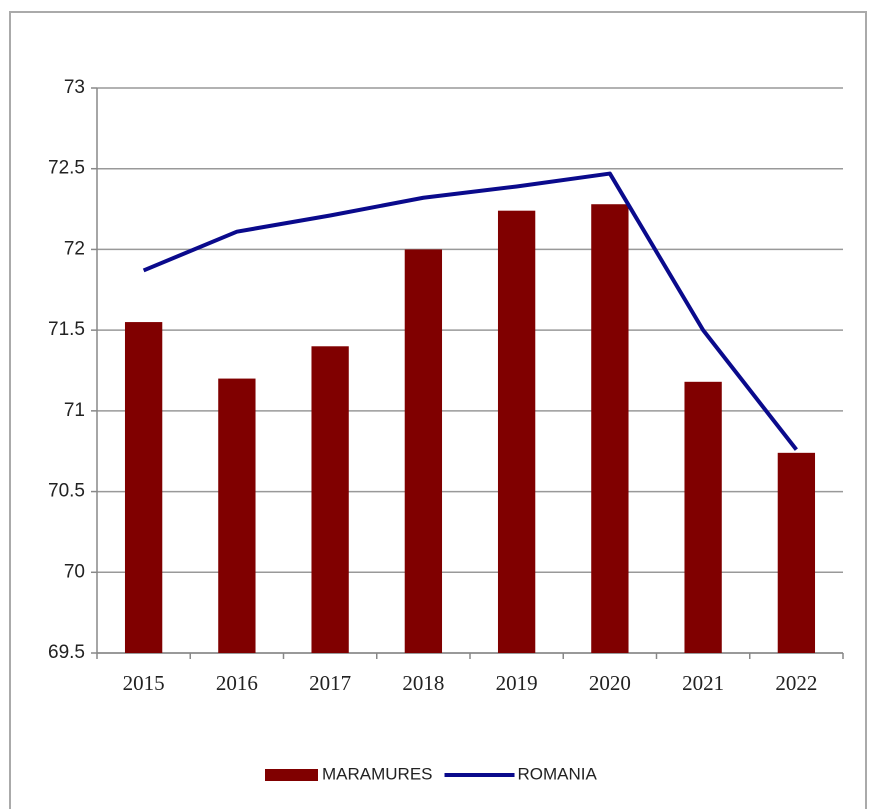  What do you see at coordinates (610, 683) in the screenshot?
I see `x-tick-label: 2020` at bounding box center [610, 683].